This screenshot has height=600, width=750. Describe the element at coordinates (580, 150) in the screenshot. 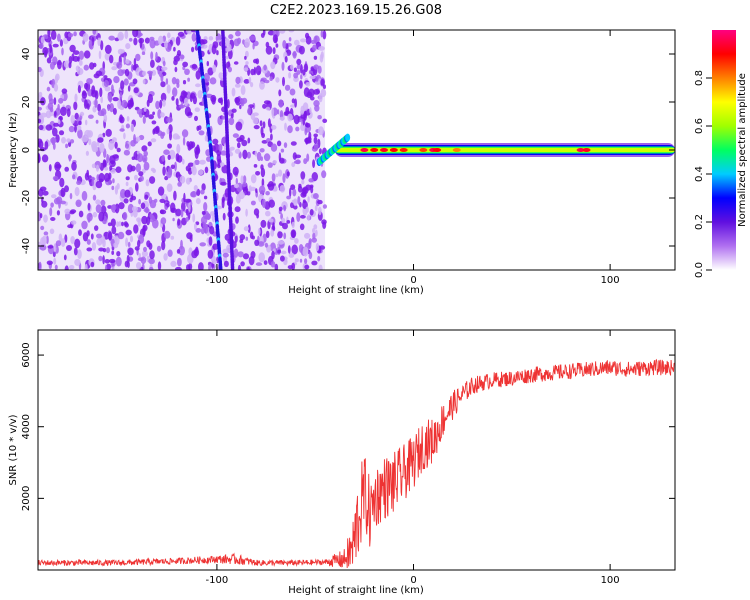

I see `carrier-peak` at that location.